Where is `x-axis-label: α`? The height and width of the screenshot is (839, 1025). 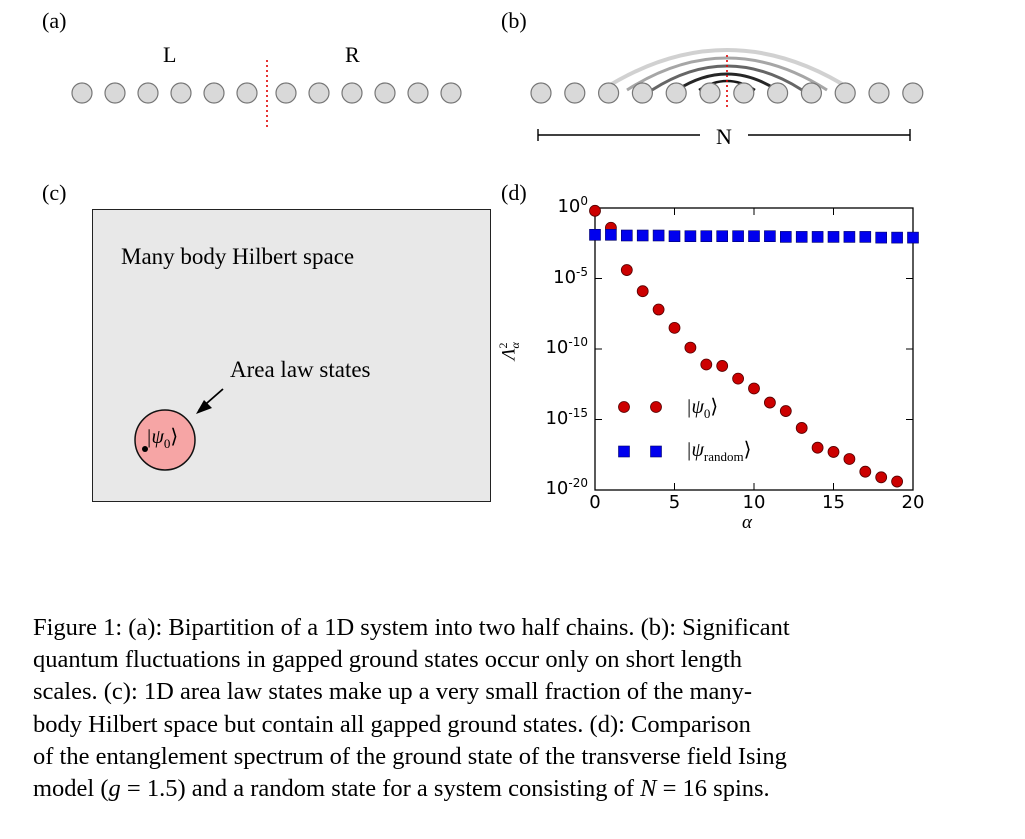
x-axis-label: α is located at coordinates (747, 522).